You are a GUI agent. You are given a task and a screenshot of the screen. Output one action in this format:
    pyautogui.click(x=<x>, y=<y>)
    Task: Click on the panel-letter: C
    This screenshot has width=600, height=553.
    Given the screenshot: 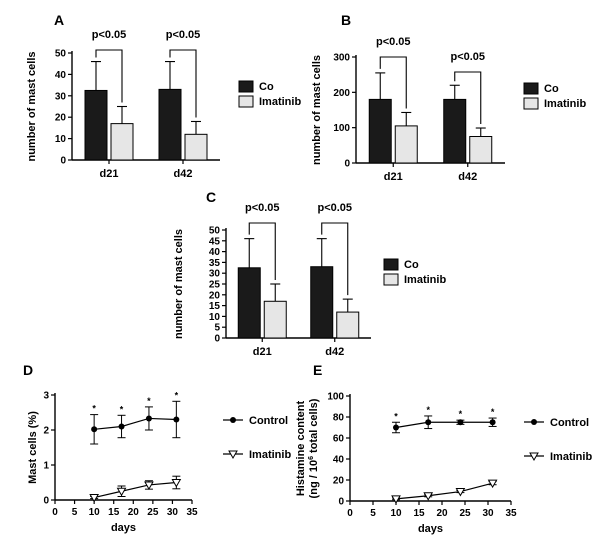 What is the action you would take?
    pyautogui.click(x=211, y=197)
    